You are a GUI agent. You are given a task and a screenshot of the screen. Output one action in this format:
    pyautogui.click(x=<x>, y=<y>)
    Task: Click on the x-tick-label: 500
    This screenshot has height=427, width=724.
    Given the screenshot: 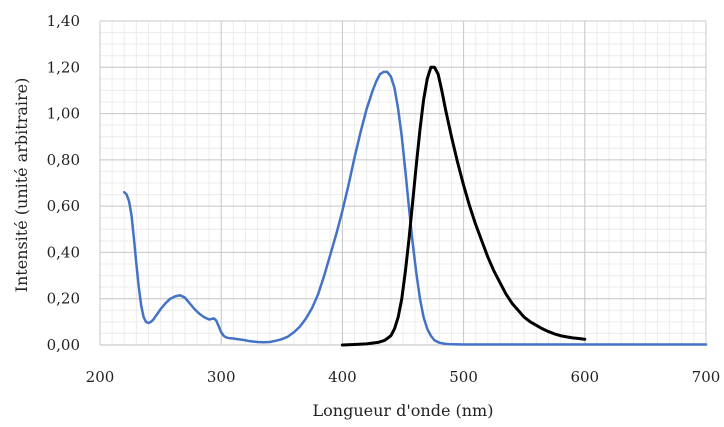 What is the action you would take?
    pyautogui.click(x=463, y=377)
    